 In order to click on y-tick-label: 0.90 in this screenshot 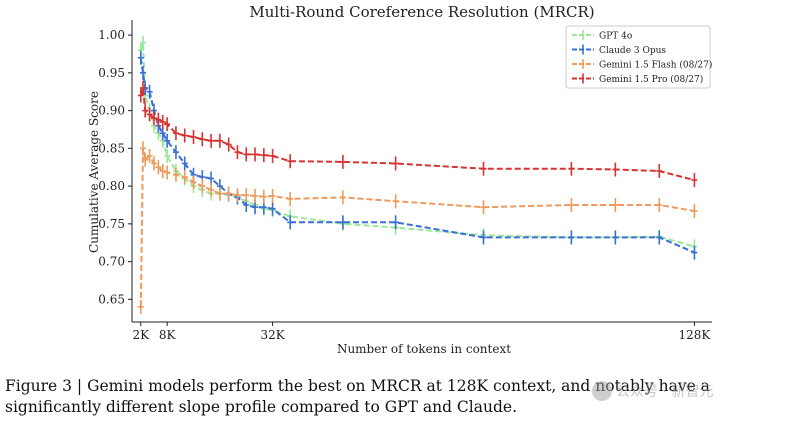, I will do `click(111, 111)`.